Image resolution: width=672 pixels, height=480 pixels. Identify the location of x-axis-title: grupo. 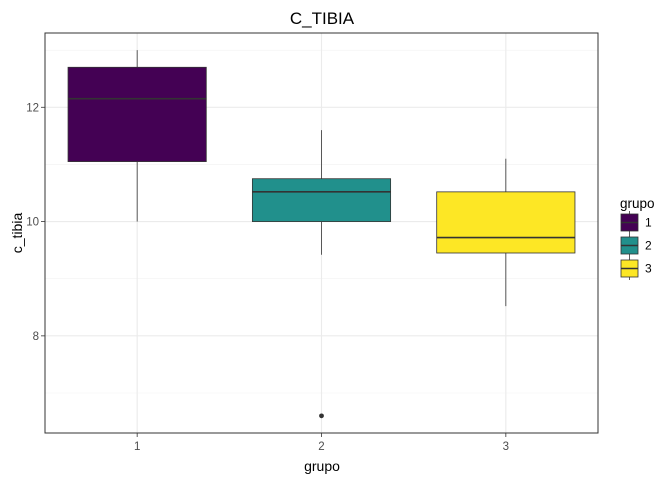
(322, 466).